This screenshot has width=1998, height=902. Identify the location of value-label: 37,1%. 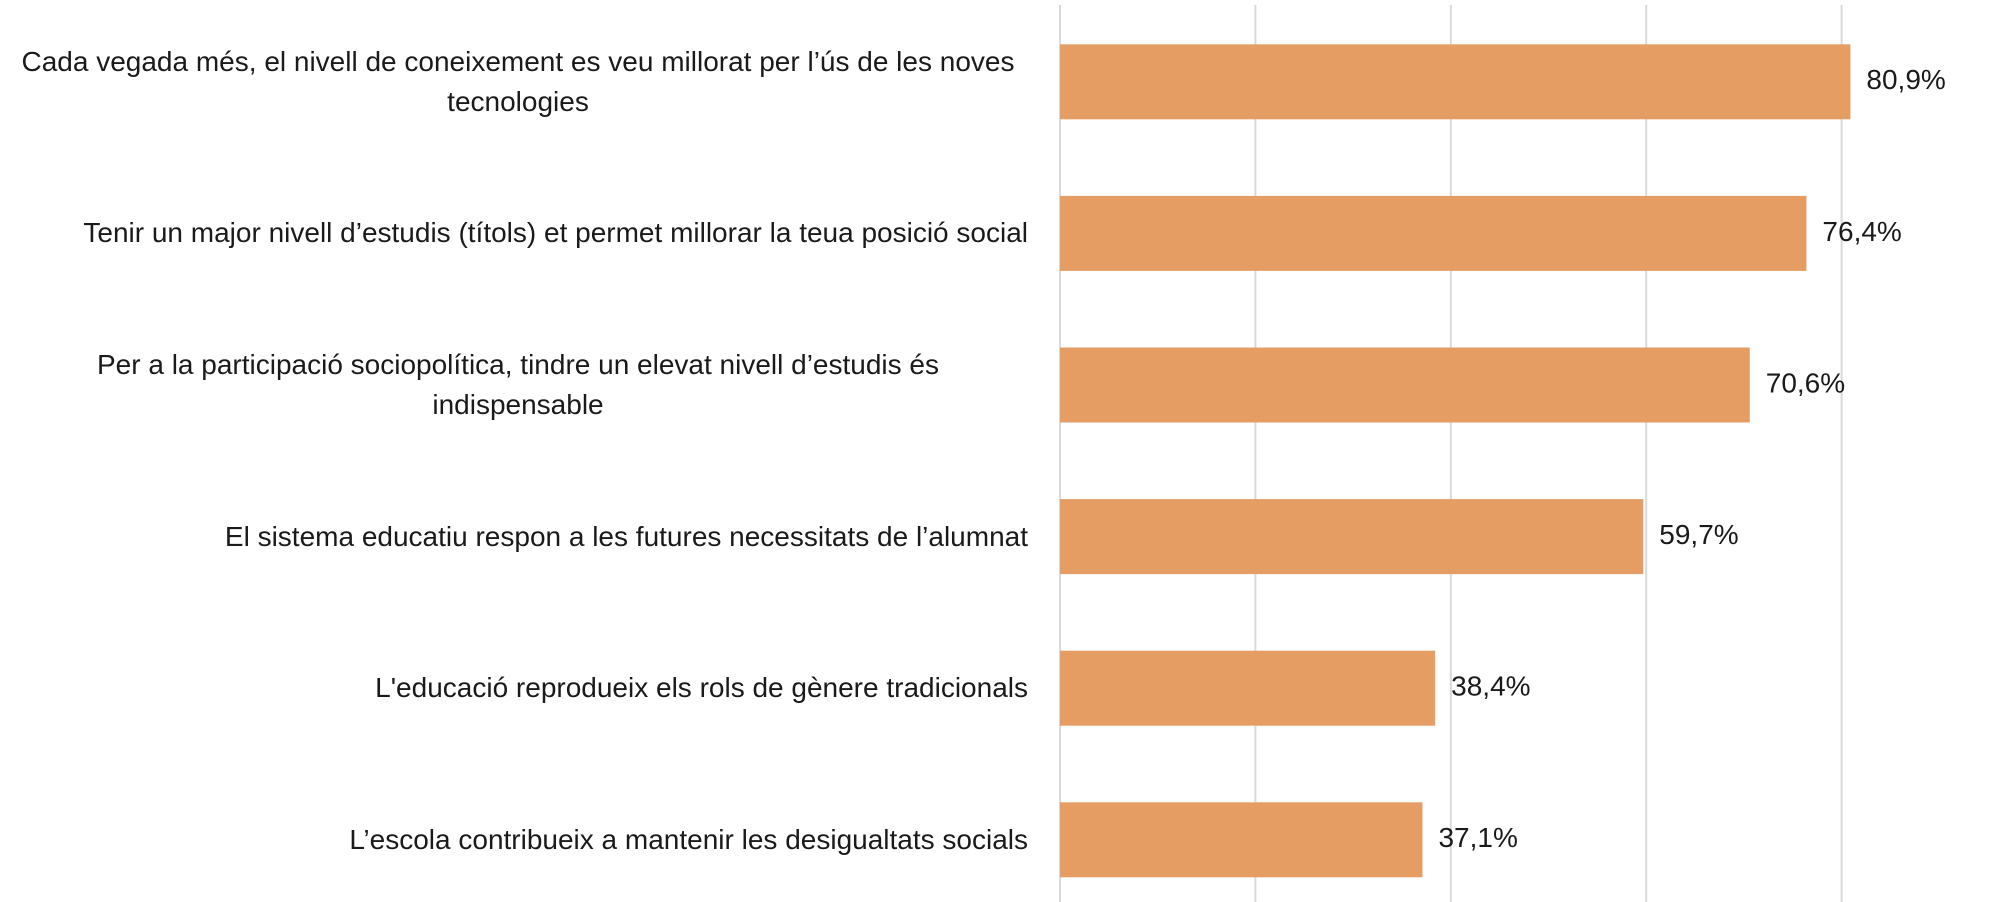
(1477, 837).